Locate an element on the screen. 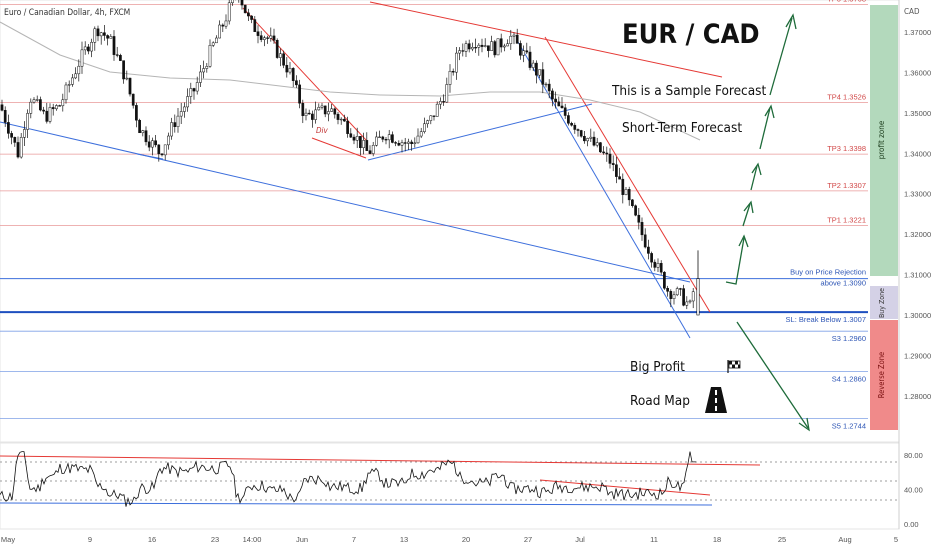 The image size is (932, 550). div-line is located at coordinates (339, 148).